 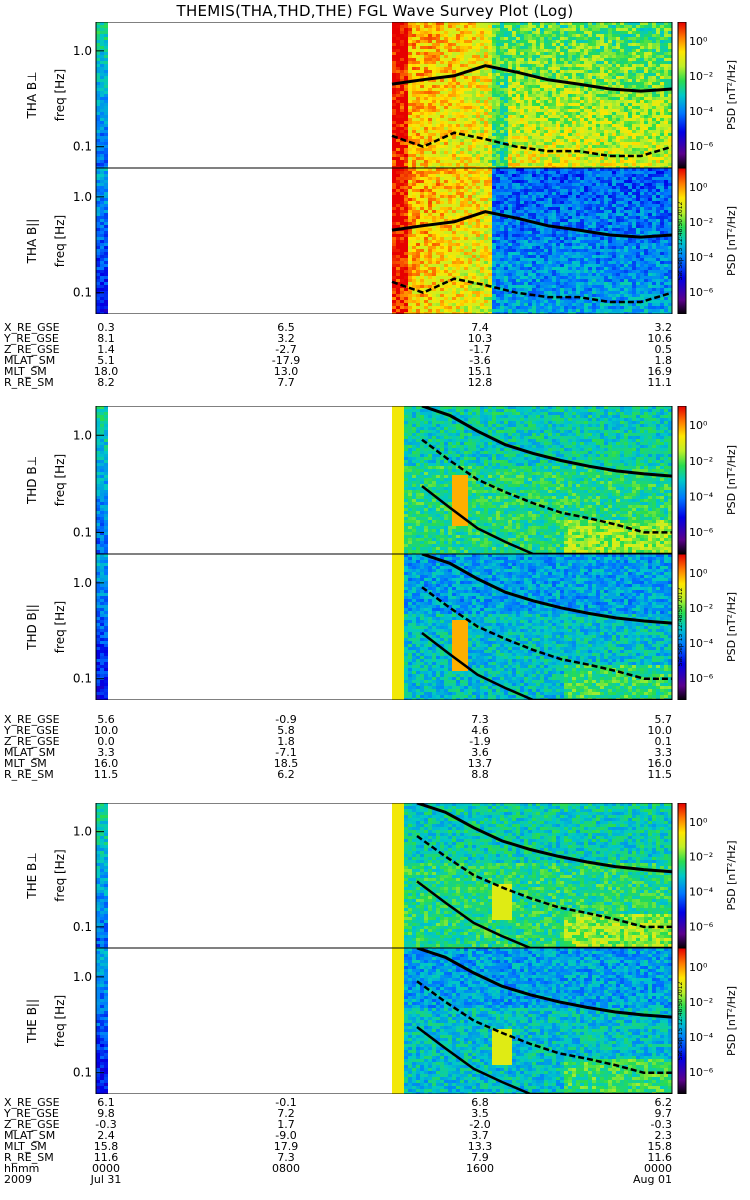 What do you see at coordinates (285, 719) in the screenshot?
I see `ephemeris-value: -0.9` at bounding box center [285, 719].